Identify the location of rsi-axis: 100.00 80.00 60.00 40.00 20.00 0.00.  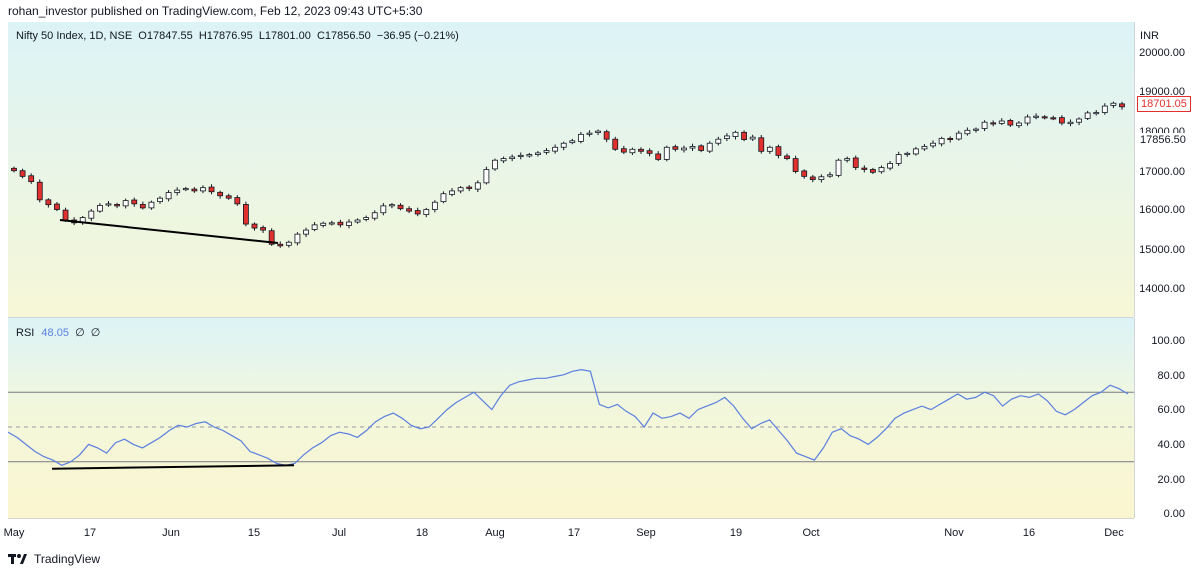
(1161, 419).